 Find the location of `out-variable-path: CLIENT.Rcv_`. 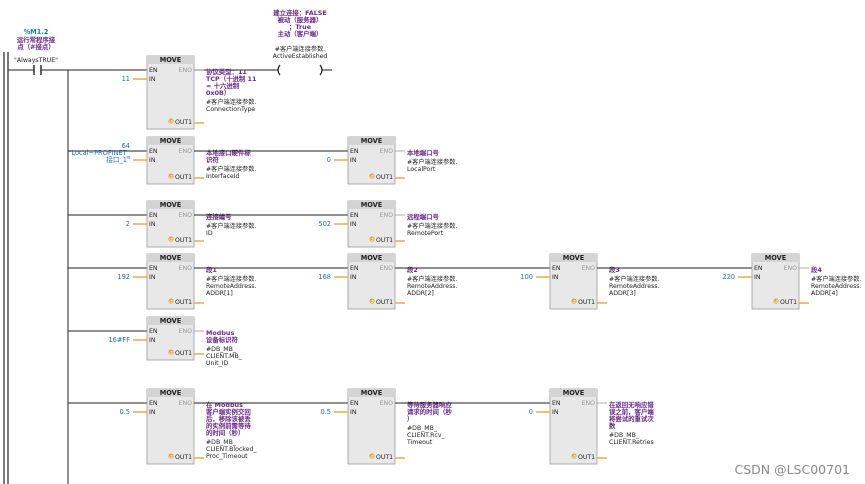

out-variable-path: CLIENT.Rcv_ is located at coordinates (426, 435).